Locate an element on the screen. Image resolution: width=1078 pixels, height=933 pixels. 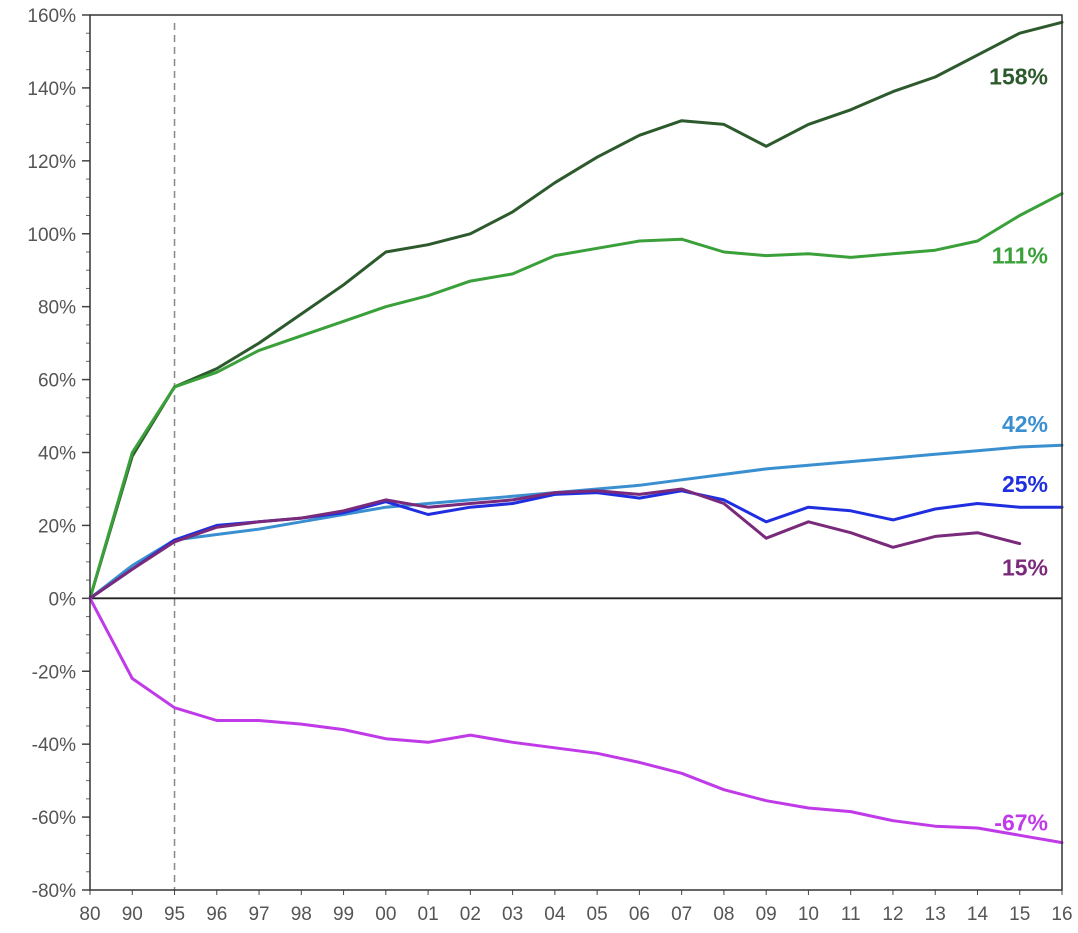
x-tick-label: 14 is located at coordinates (978, 914).